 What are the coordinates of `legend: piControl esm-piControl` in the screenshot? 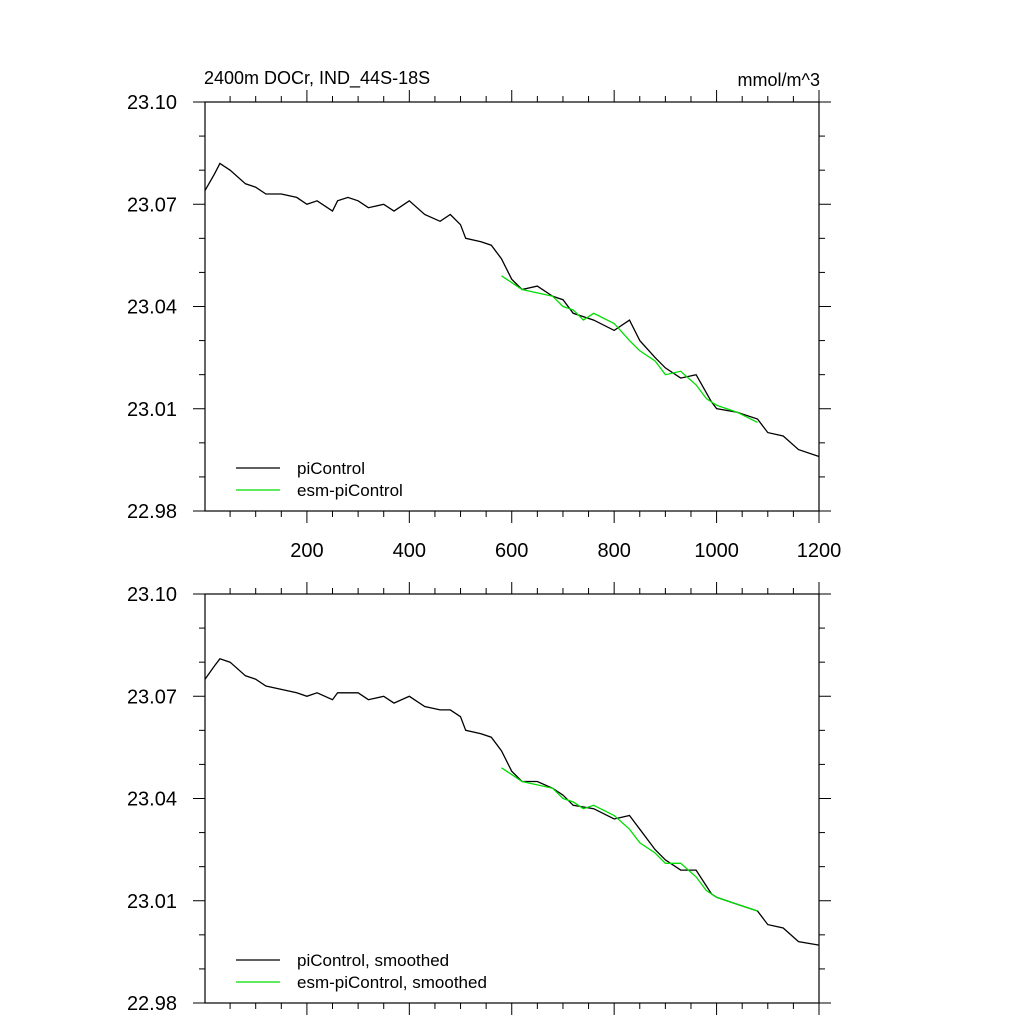 It's located at (319, 479).